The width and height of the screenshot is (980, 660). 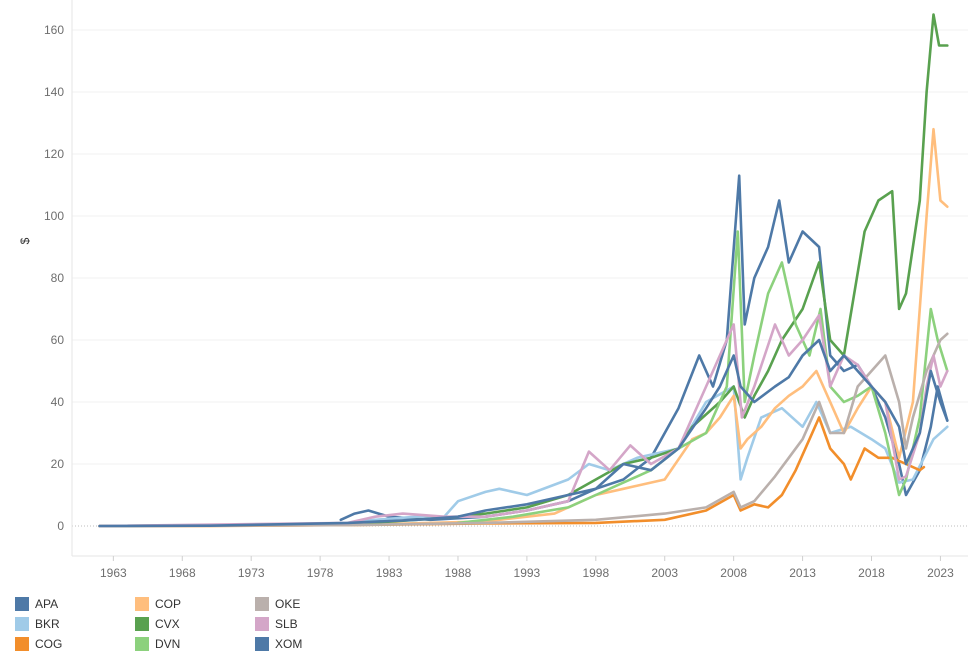 What do you see at coordinates (54, 92) in the screenshot?
I see `y-tick-label: 140` at bounding box center [54, 92].